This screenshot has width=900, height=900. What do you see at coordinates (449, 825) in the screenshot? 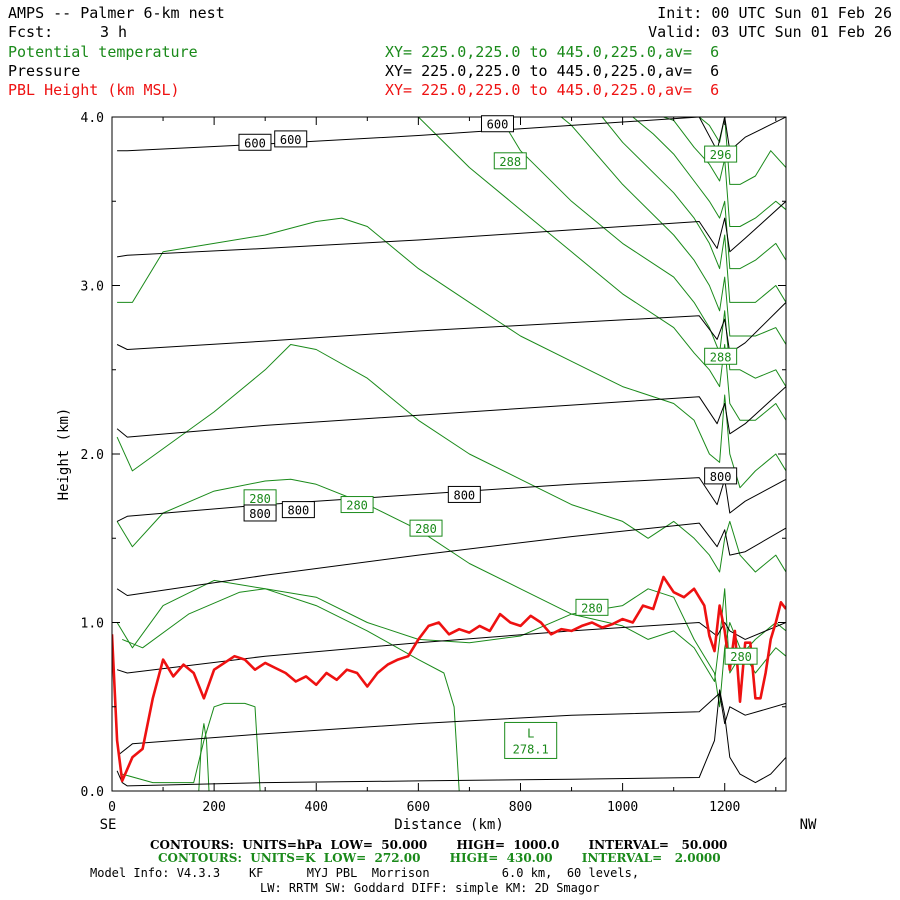
I see `x-axis-label: Distance (km)` at bounding box center [449, 825].